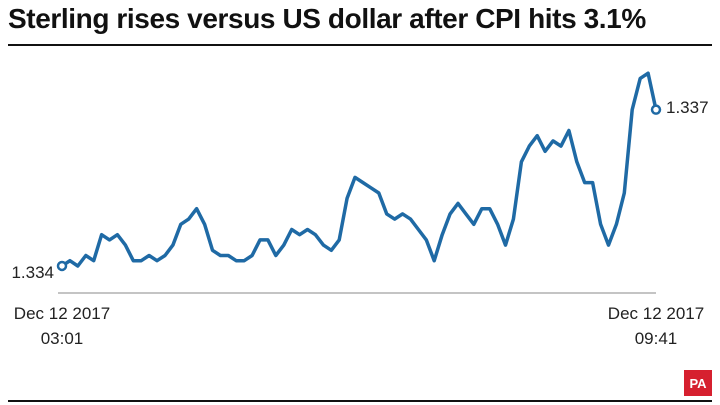  What do you see at coordinates (62, 313) in the screenshot?
I see `start-date-label: Dec 12 2017` at bounding box center [62, 313].